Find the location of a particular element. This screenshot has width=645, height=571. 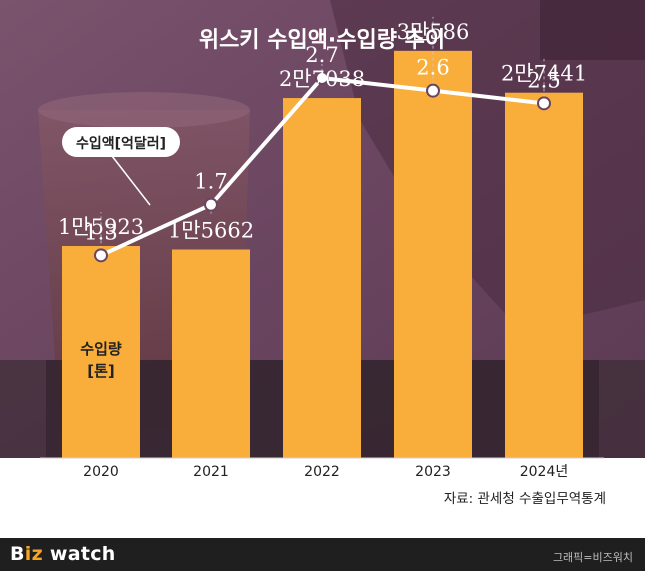

line-value-label: 2.6 is located at coordinates (432, 68).